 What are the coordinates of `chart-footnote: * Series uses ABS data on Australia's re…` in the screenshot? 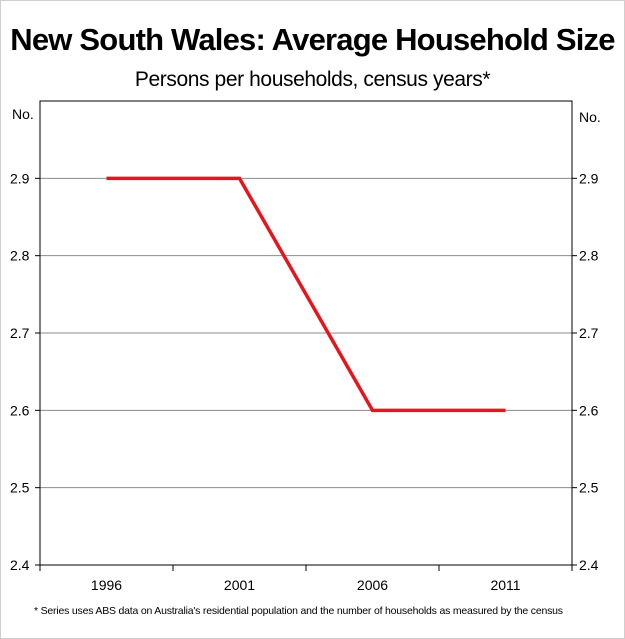 It's located at (298, 611).